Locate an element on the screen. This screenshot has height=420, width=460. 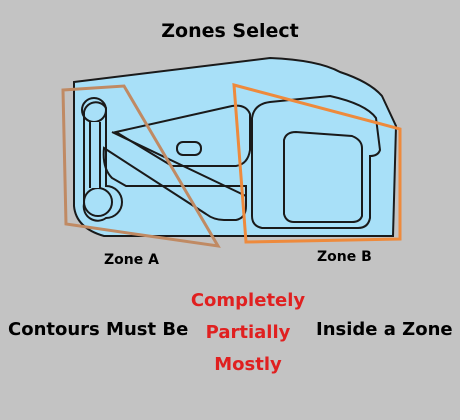
option-partially: Partially is located at coordinates (248, 332).